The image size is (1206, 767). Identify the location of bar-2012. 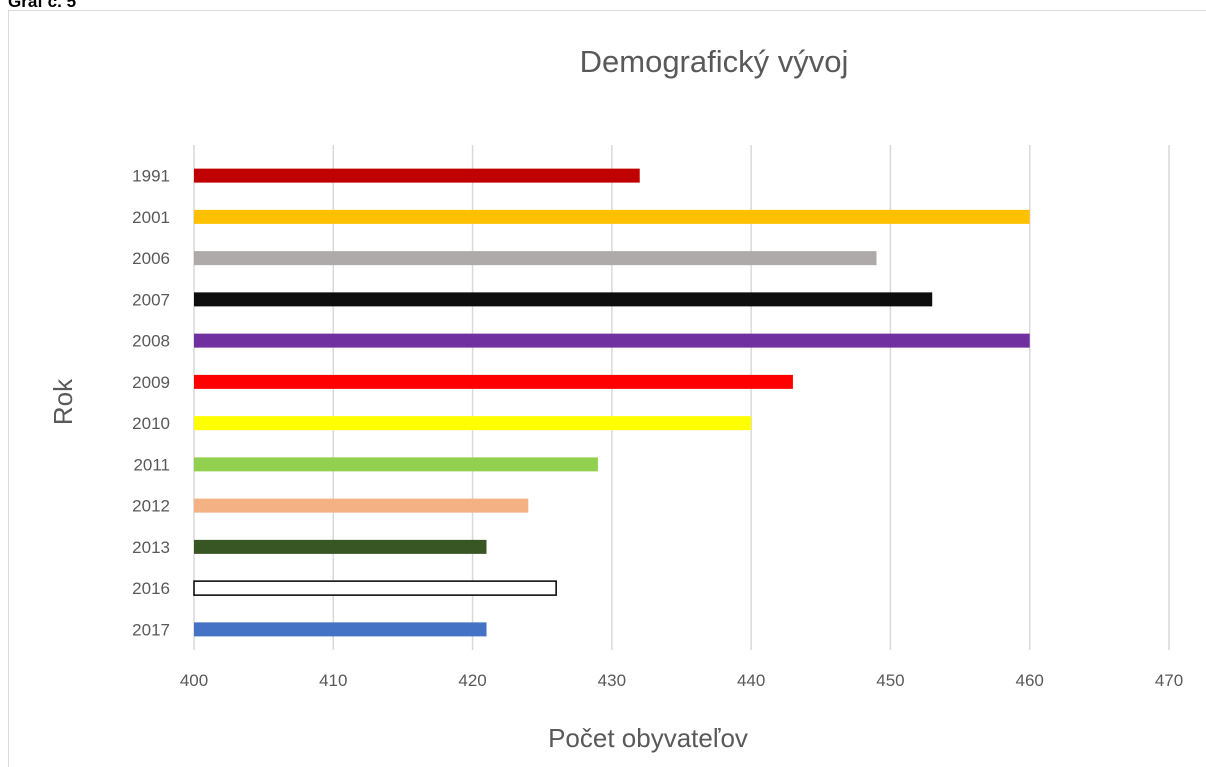
(361, 505).